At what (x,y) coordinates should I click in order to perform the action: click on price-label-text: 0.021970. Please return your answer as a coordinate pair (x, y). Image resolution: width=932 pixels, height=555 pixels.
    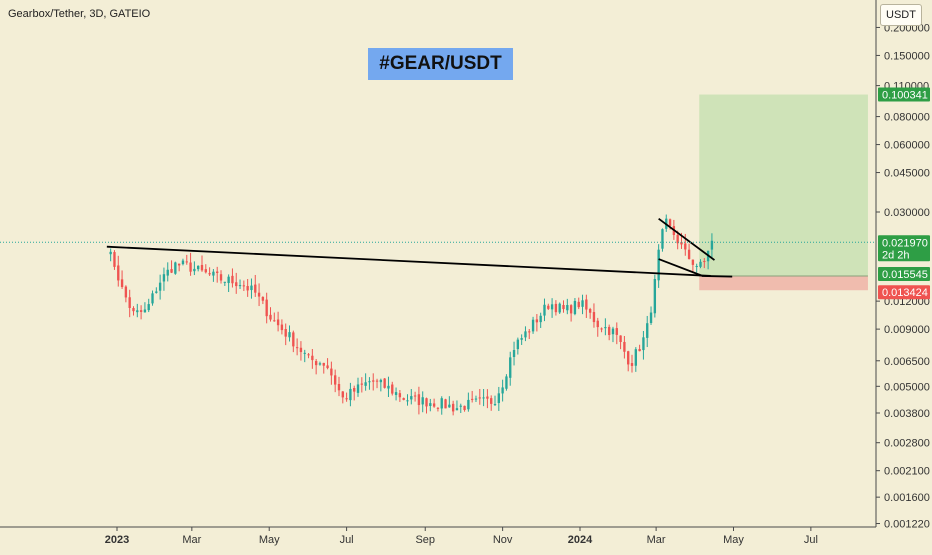
    Looking at the image, I should click on (905, 243).